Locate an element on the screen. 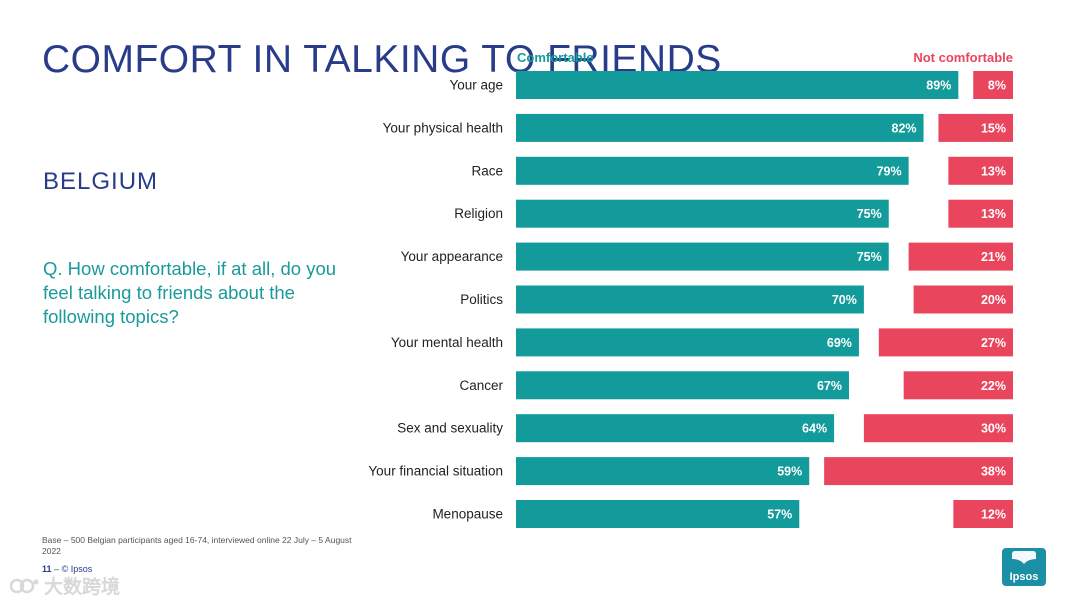  data-label-comfortable-sex-and-sexuality: 64% is located at coordinates (814, 429).